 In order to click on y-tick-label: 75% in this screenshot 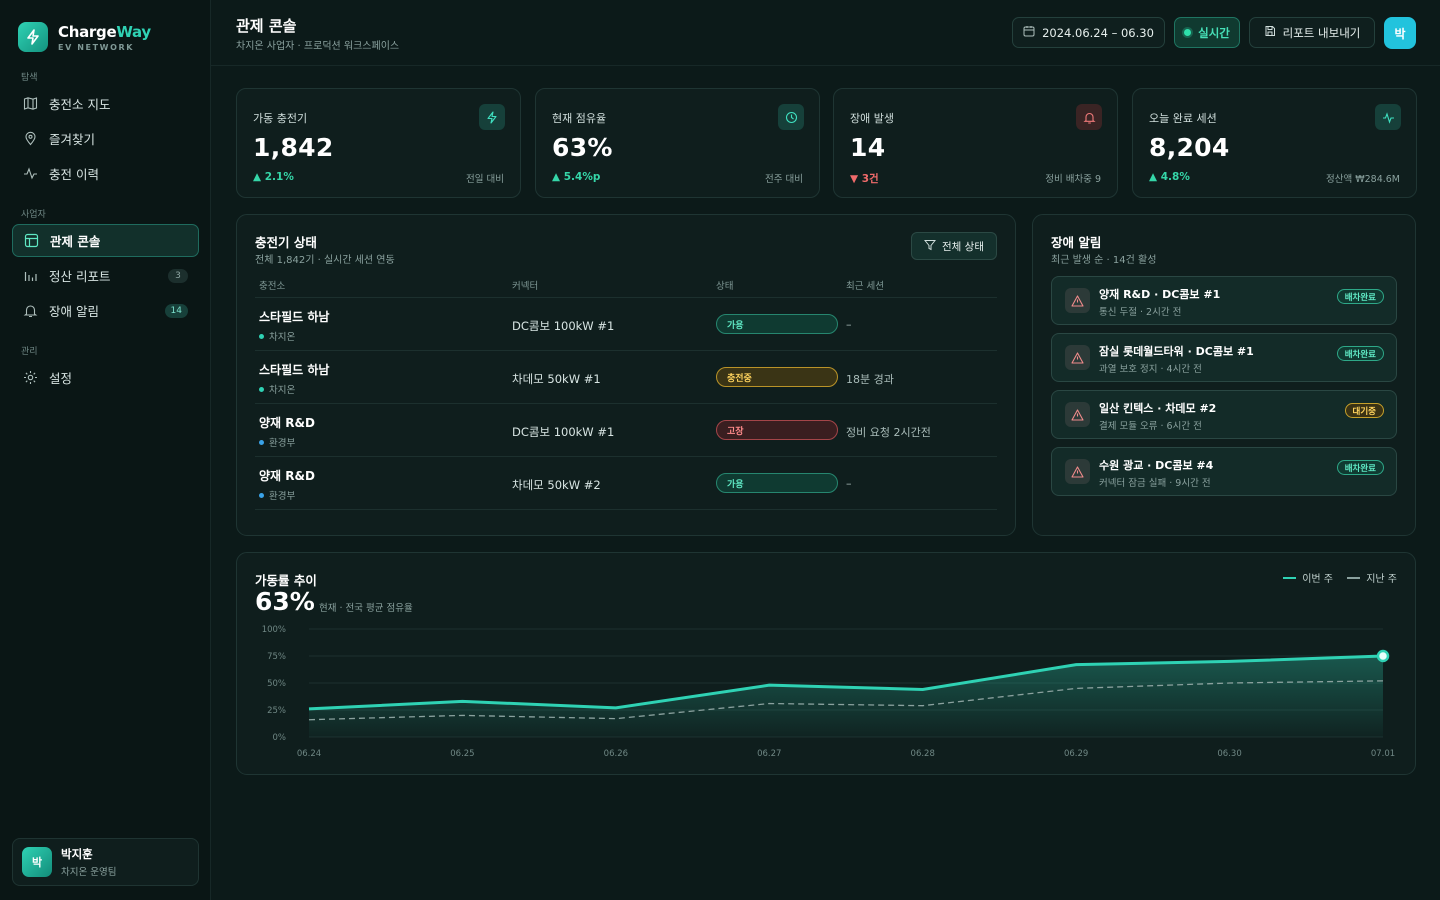, I will do `click(276, 657)`.